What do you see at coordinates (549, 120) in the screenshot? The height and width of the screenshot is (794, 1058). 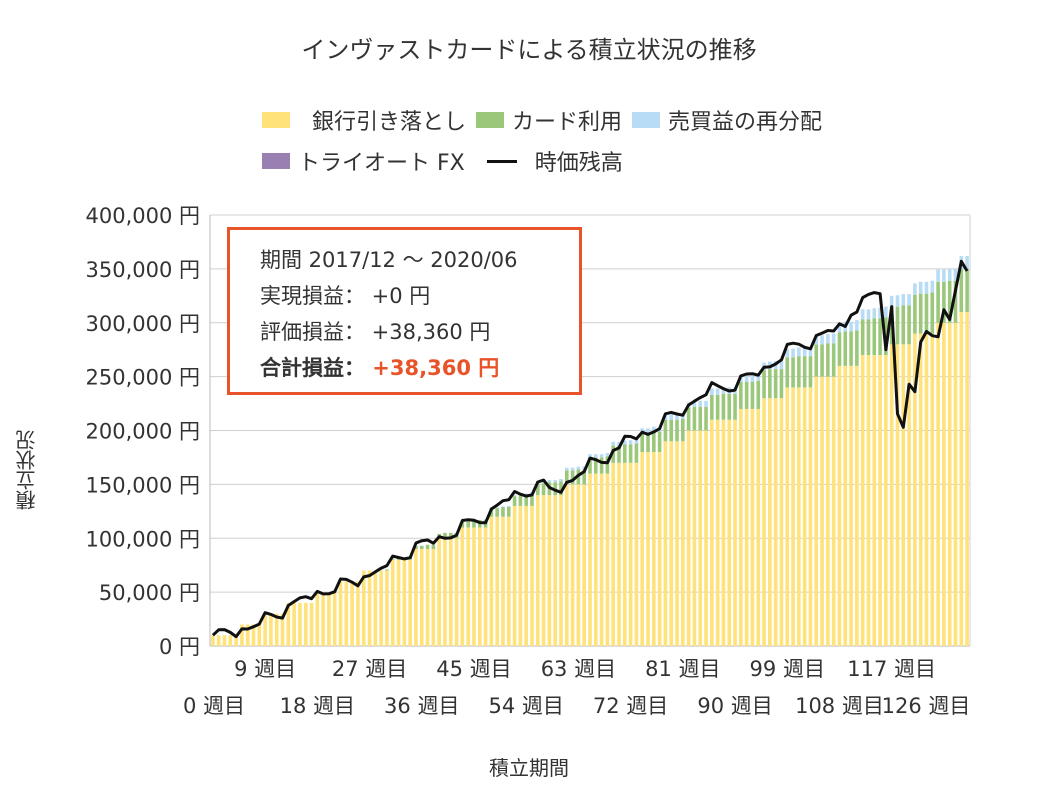 I see `legend-item-card: カード利用` at bounding box center [549, 120].